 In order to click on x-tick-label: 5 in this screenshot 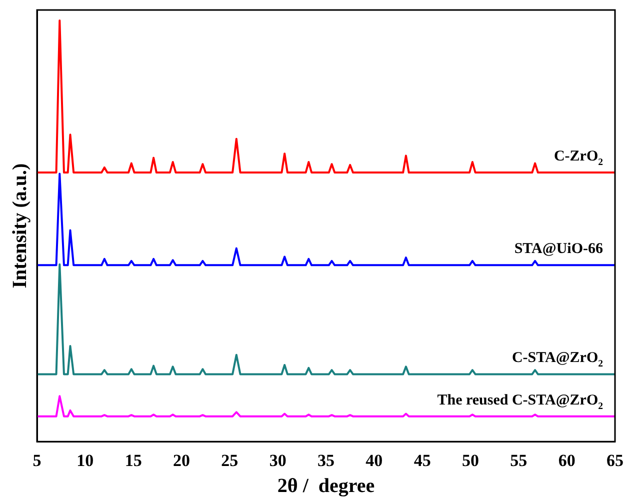, I will do `click(37, 460)`.